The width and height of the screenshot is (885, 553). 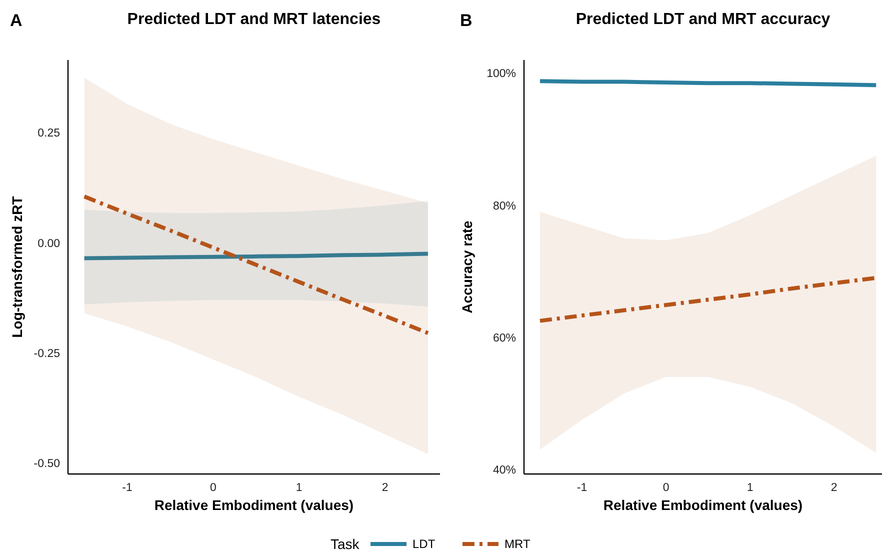 What do you see at coordinates (17, 267) in the screenshot?
I see `y-axis-title: Log-transformed zRT` at bounding box center [17, 267].